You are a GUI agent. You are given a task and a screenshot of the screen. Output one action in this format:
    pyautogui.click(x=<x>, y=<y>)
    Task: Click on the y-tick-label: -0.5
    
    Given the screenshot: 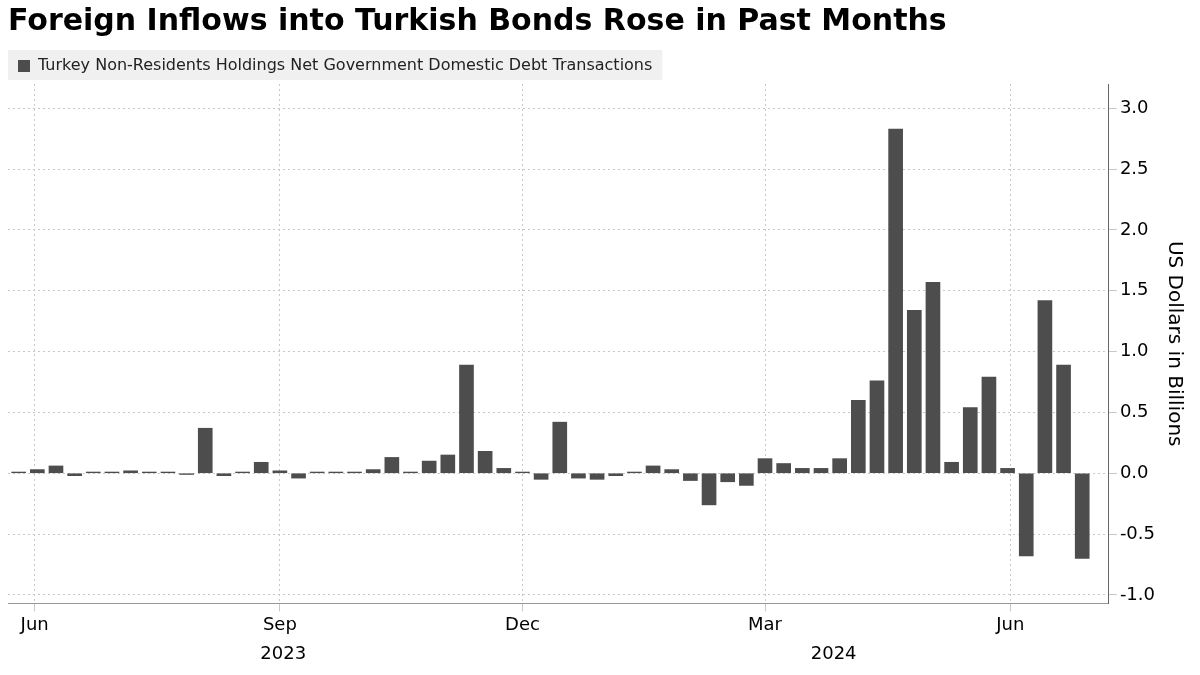 What is the action you would take?
    pyautogui.click(x=1137, y=532)
    